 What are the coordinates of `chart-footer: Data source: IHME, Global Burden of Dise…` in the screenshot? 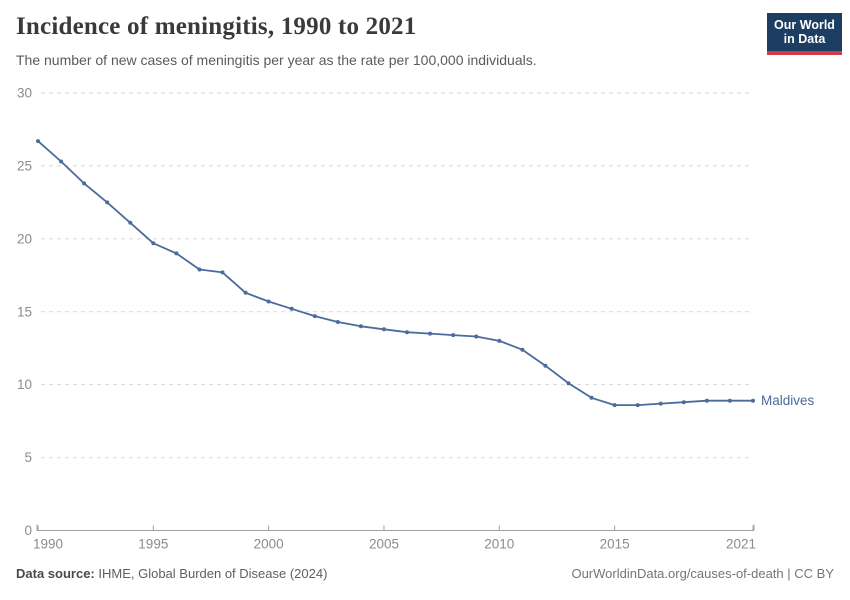 It's located at (425, 573).